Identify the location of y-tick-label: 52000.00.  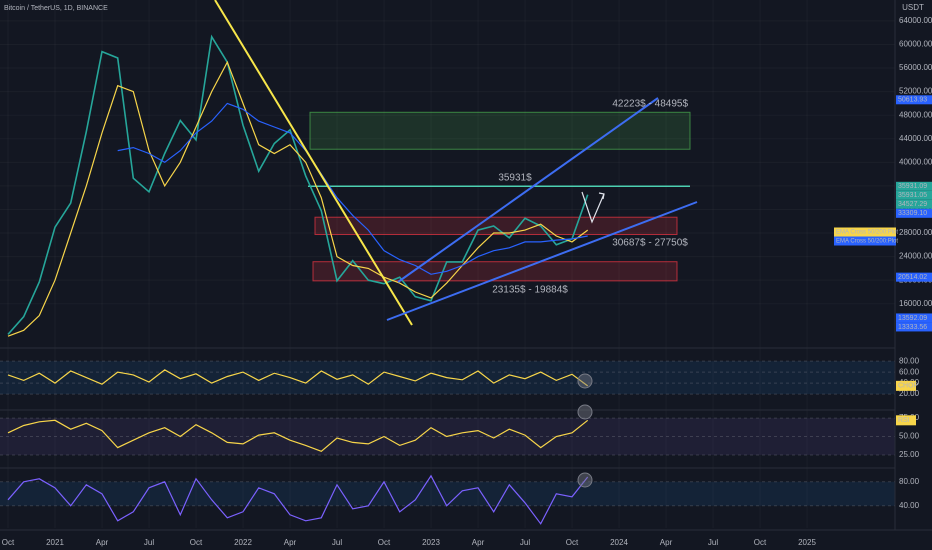
(915, 91).